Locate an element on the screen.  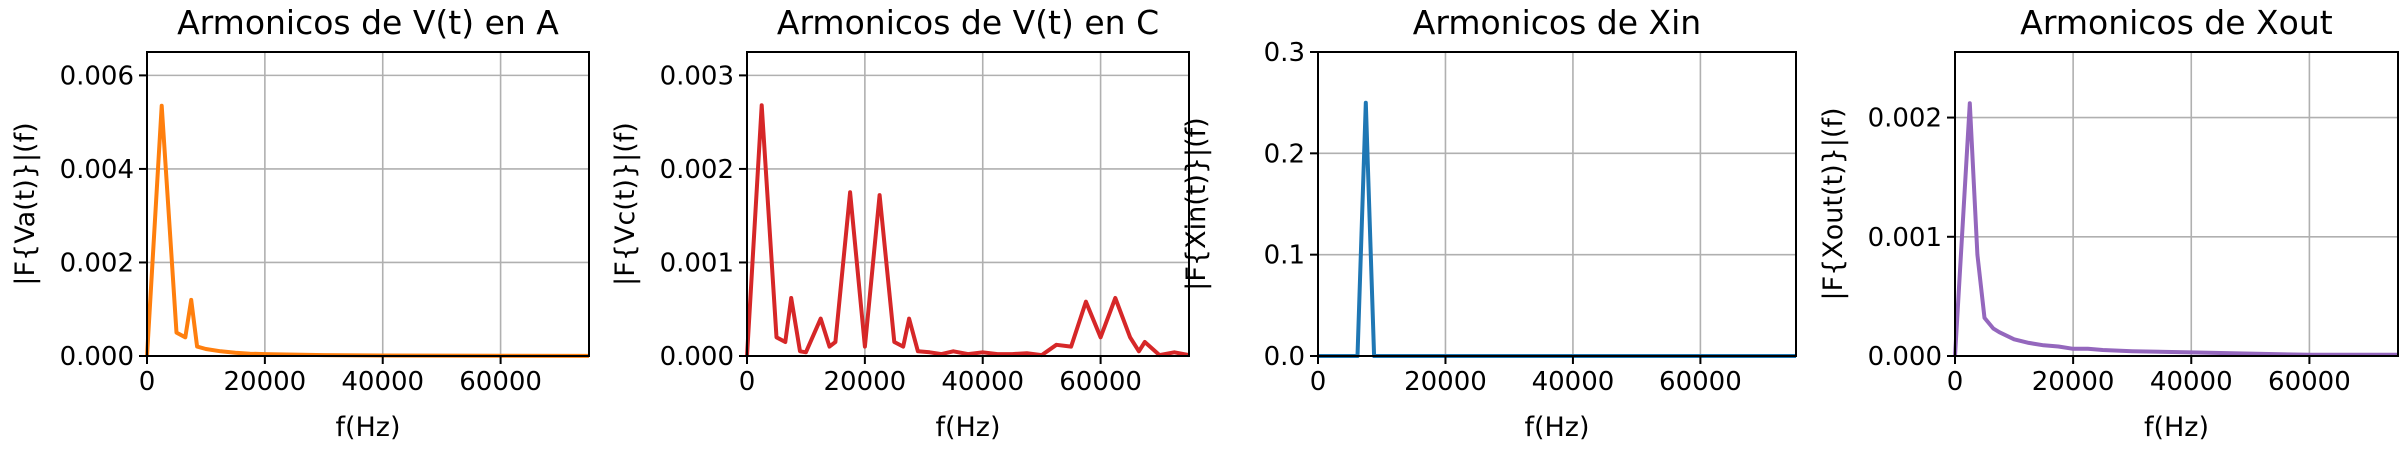
chart-title: Armonicos de Xin is located at coordinates (1557, 22).